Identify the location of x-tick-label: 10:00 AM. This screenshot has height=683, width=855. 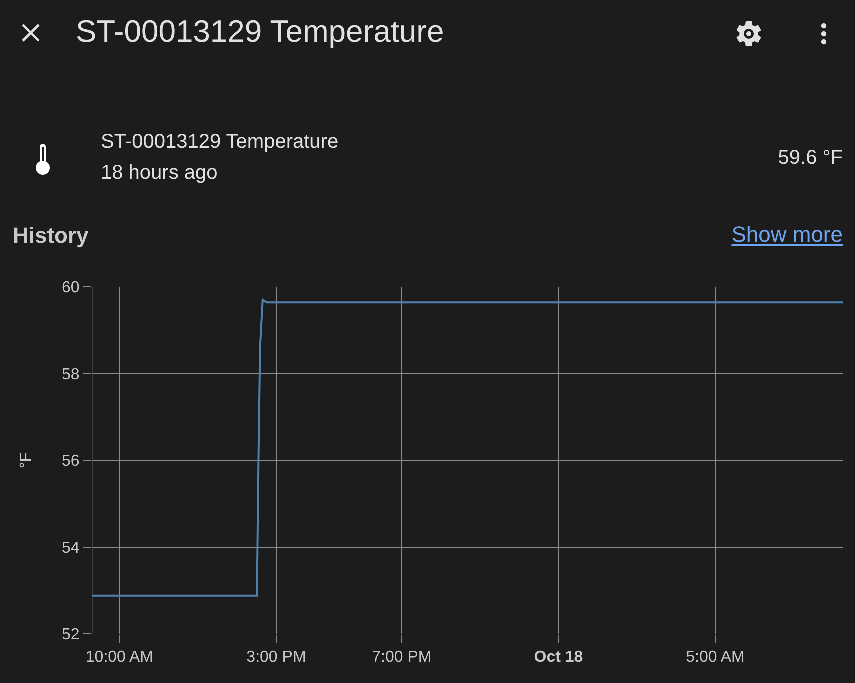
(120, 657).